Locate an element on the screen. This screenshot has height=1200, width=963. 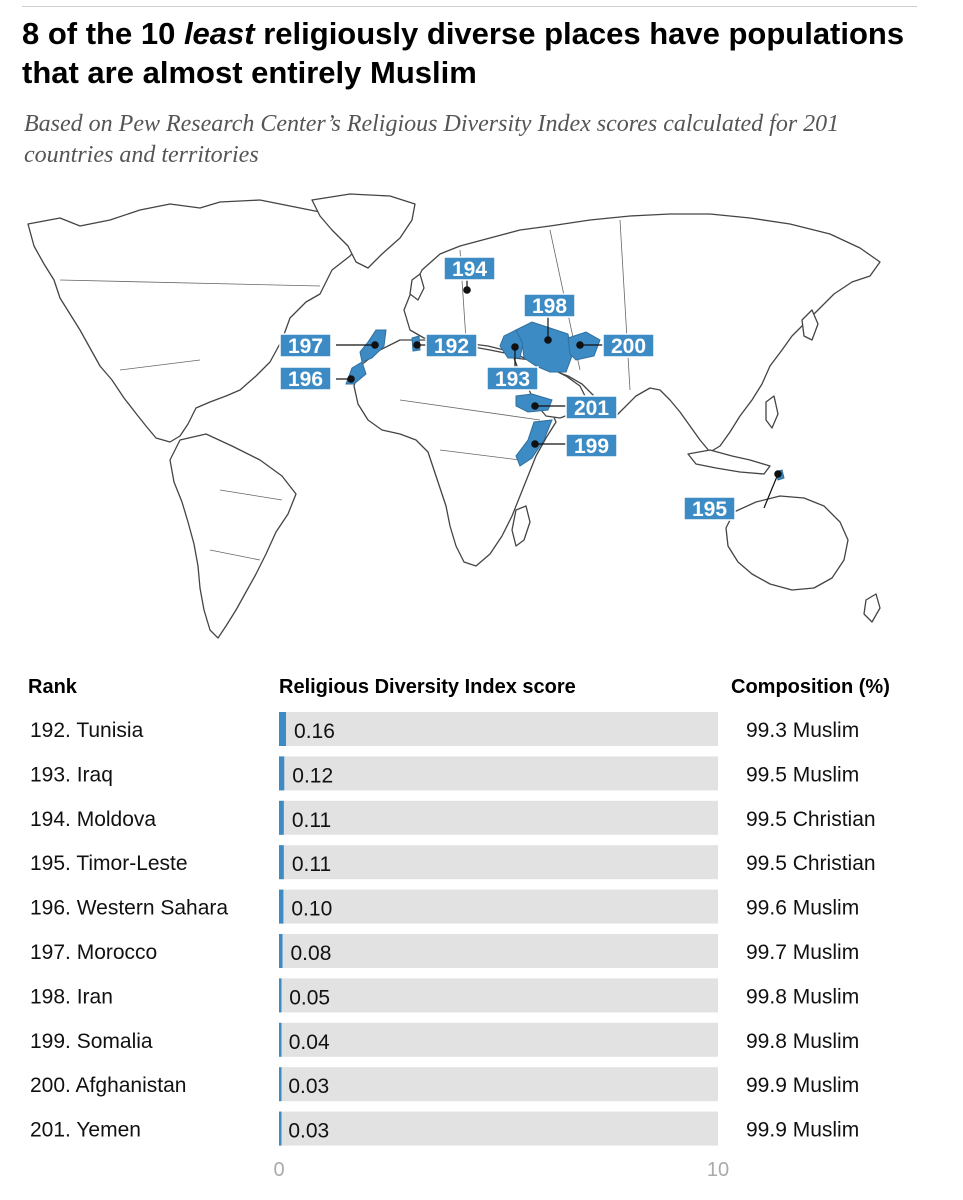
map-marker-201: 201 is located at coordinates (591, 407).